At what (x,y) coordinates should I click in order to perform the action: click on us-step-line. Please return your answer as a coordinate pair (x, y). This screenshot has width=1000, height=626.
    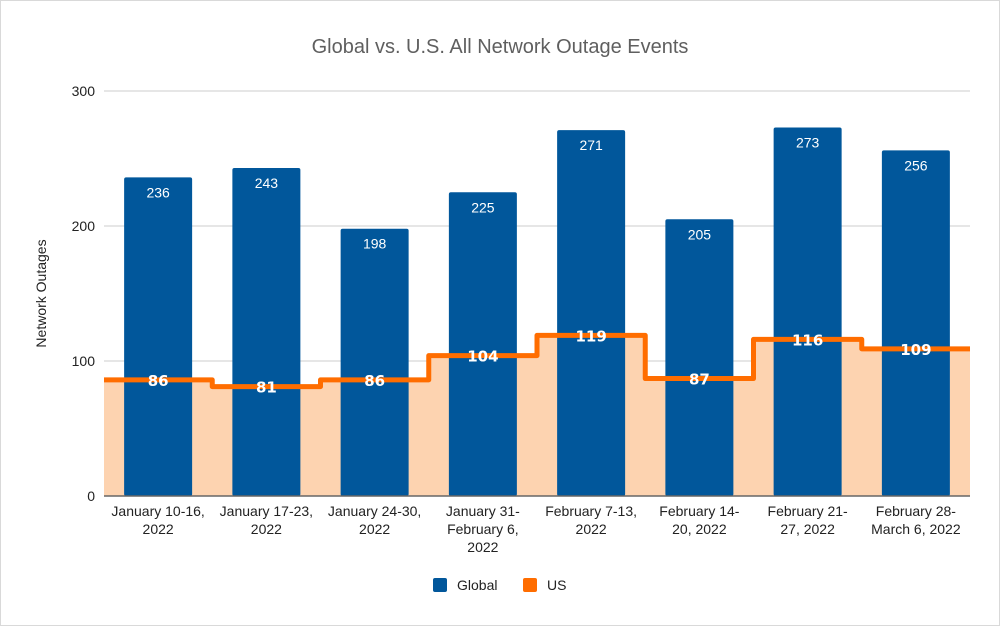
    Looking at the image, I should click on (537, 361).